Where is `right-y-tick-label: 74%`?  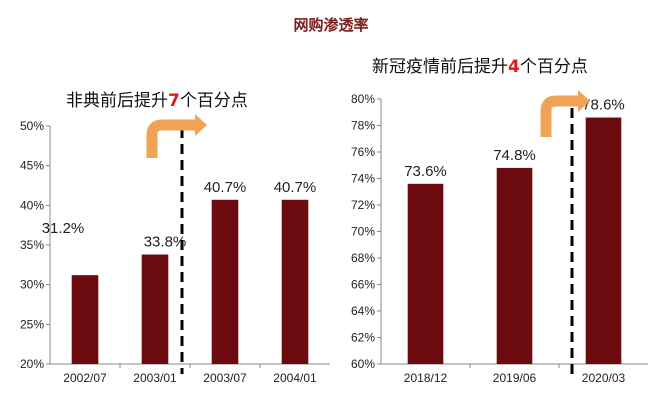 right-y-tick-label: 74% is located at coordinates (363, 179).